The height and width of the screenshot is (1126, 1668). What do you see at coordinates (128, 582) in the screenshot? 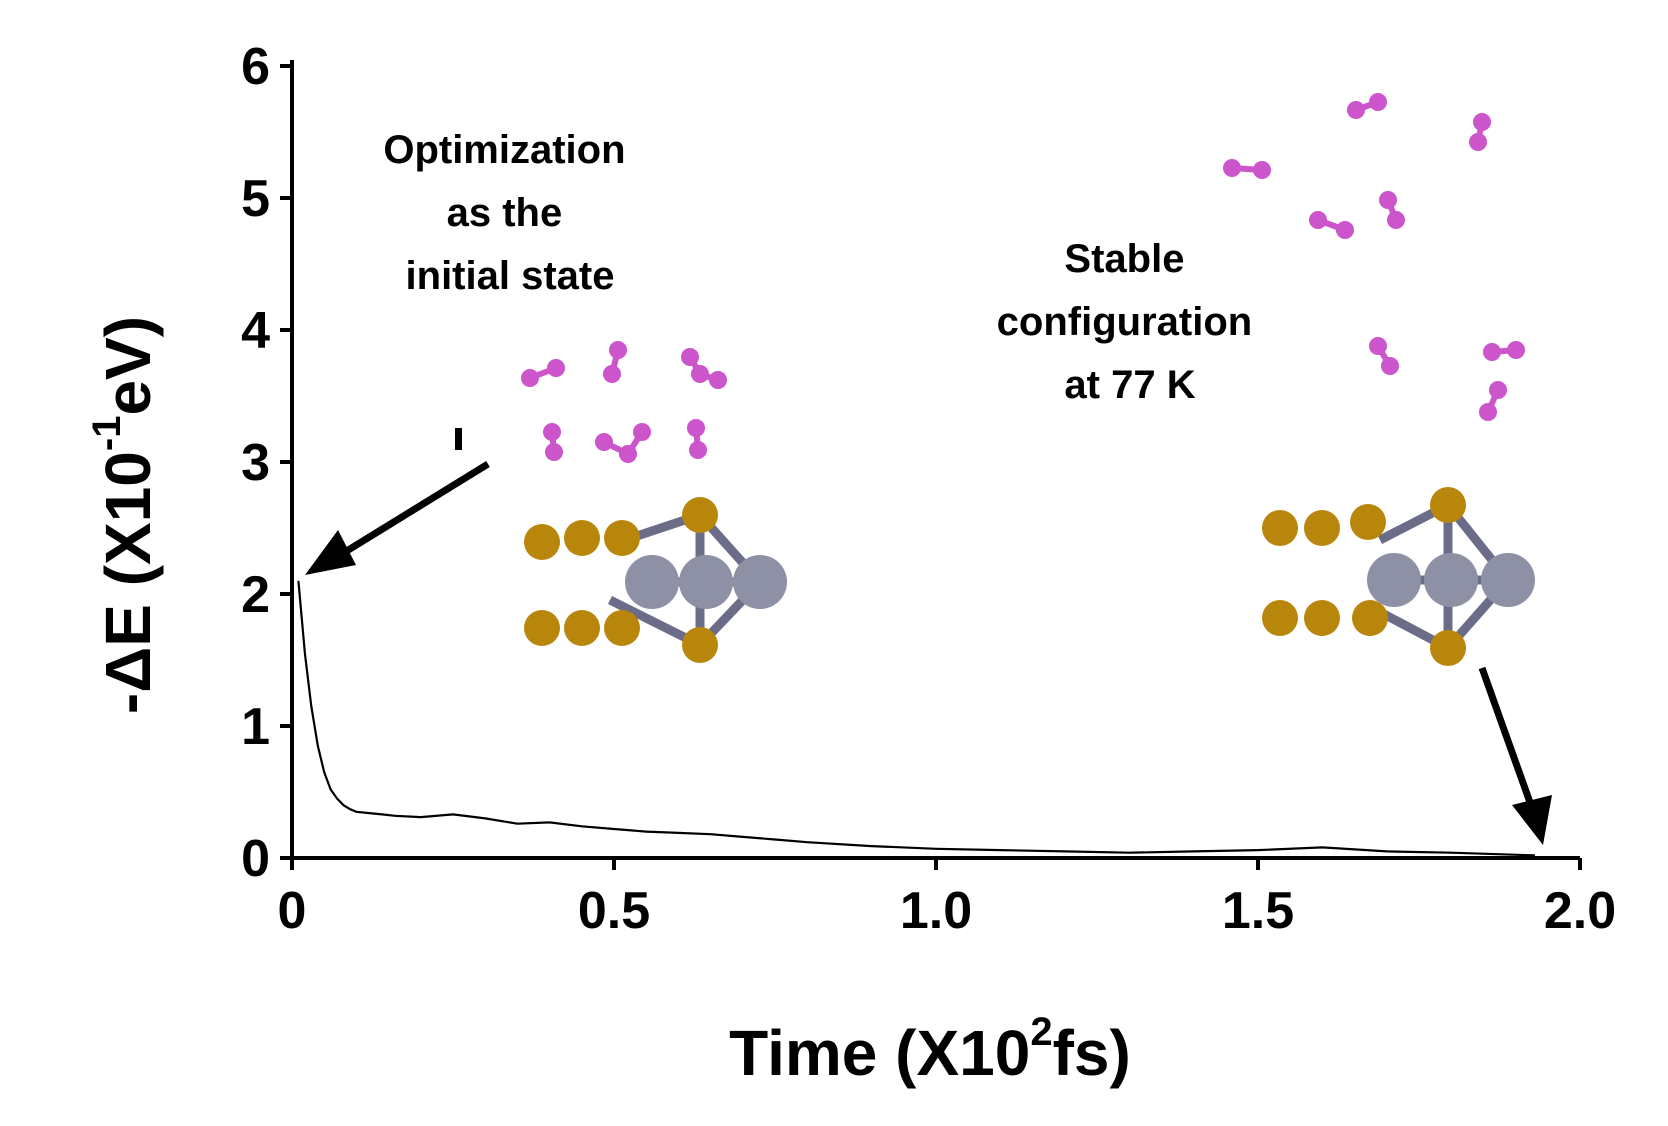
I see `y-axis-title-text: -ΔE (X10` at bounding box center [128, 582].